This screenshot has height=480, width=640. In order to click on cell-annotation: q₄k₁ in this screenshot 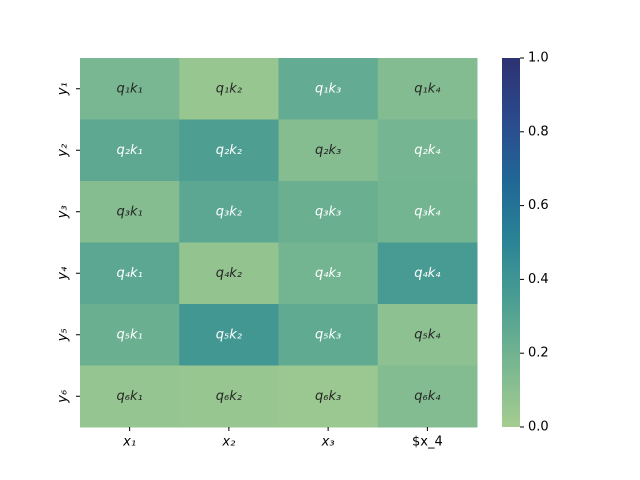, I will do `click(130, 273)`.